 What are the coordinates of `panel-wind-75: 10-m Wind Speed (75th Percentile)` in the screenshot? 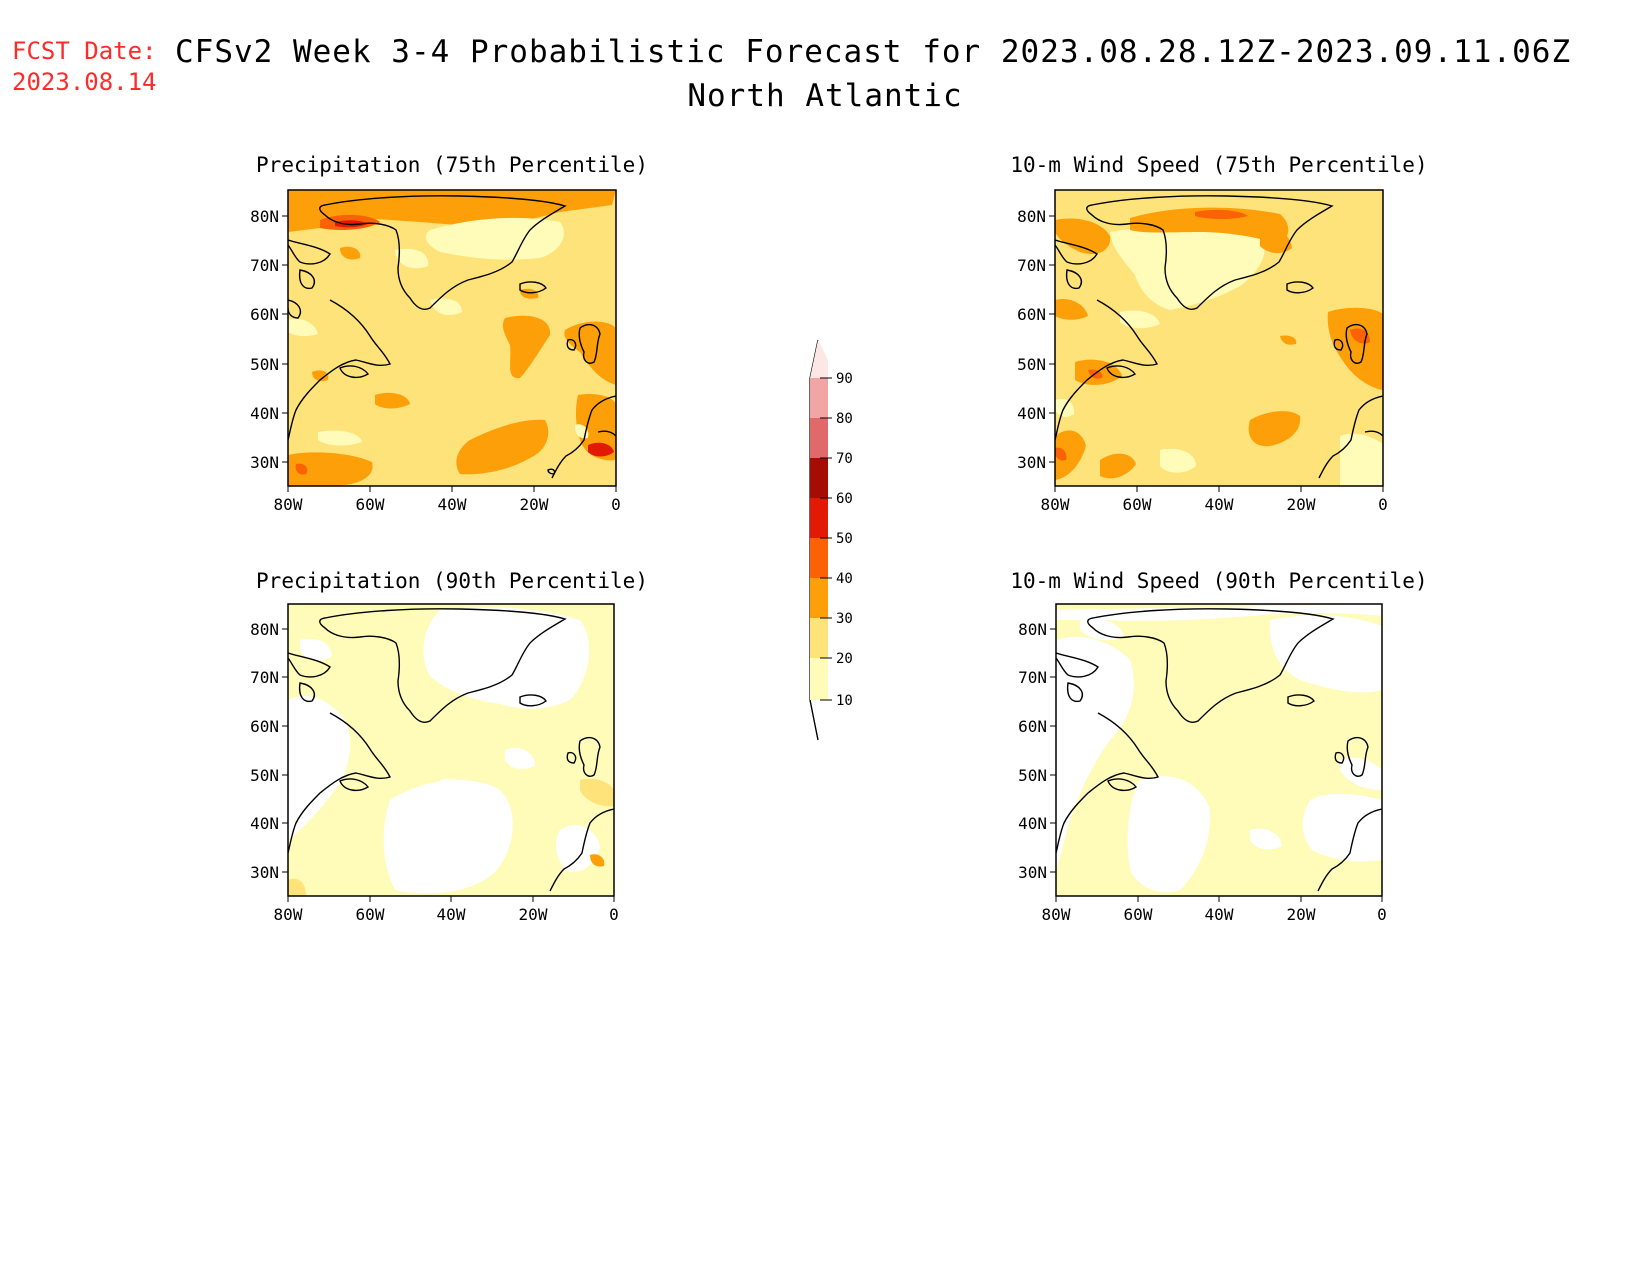 It's located at (1218, 333).